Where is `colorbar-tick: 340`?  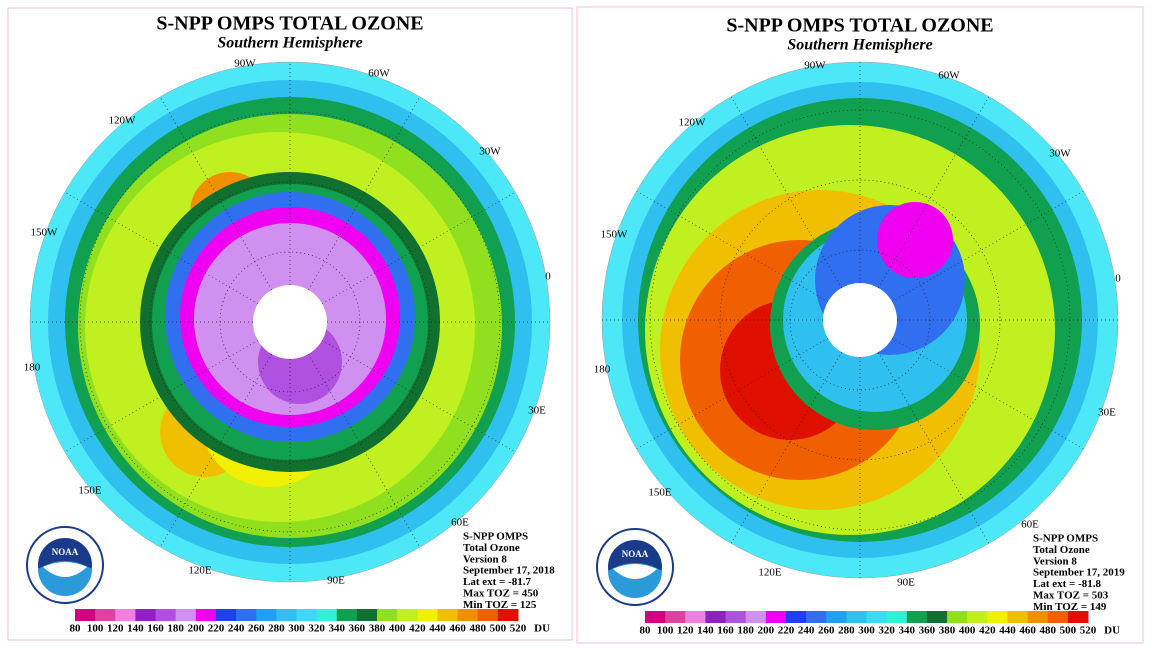 colorbar-tick: 340 is located at coordinates (907, 631).